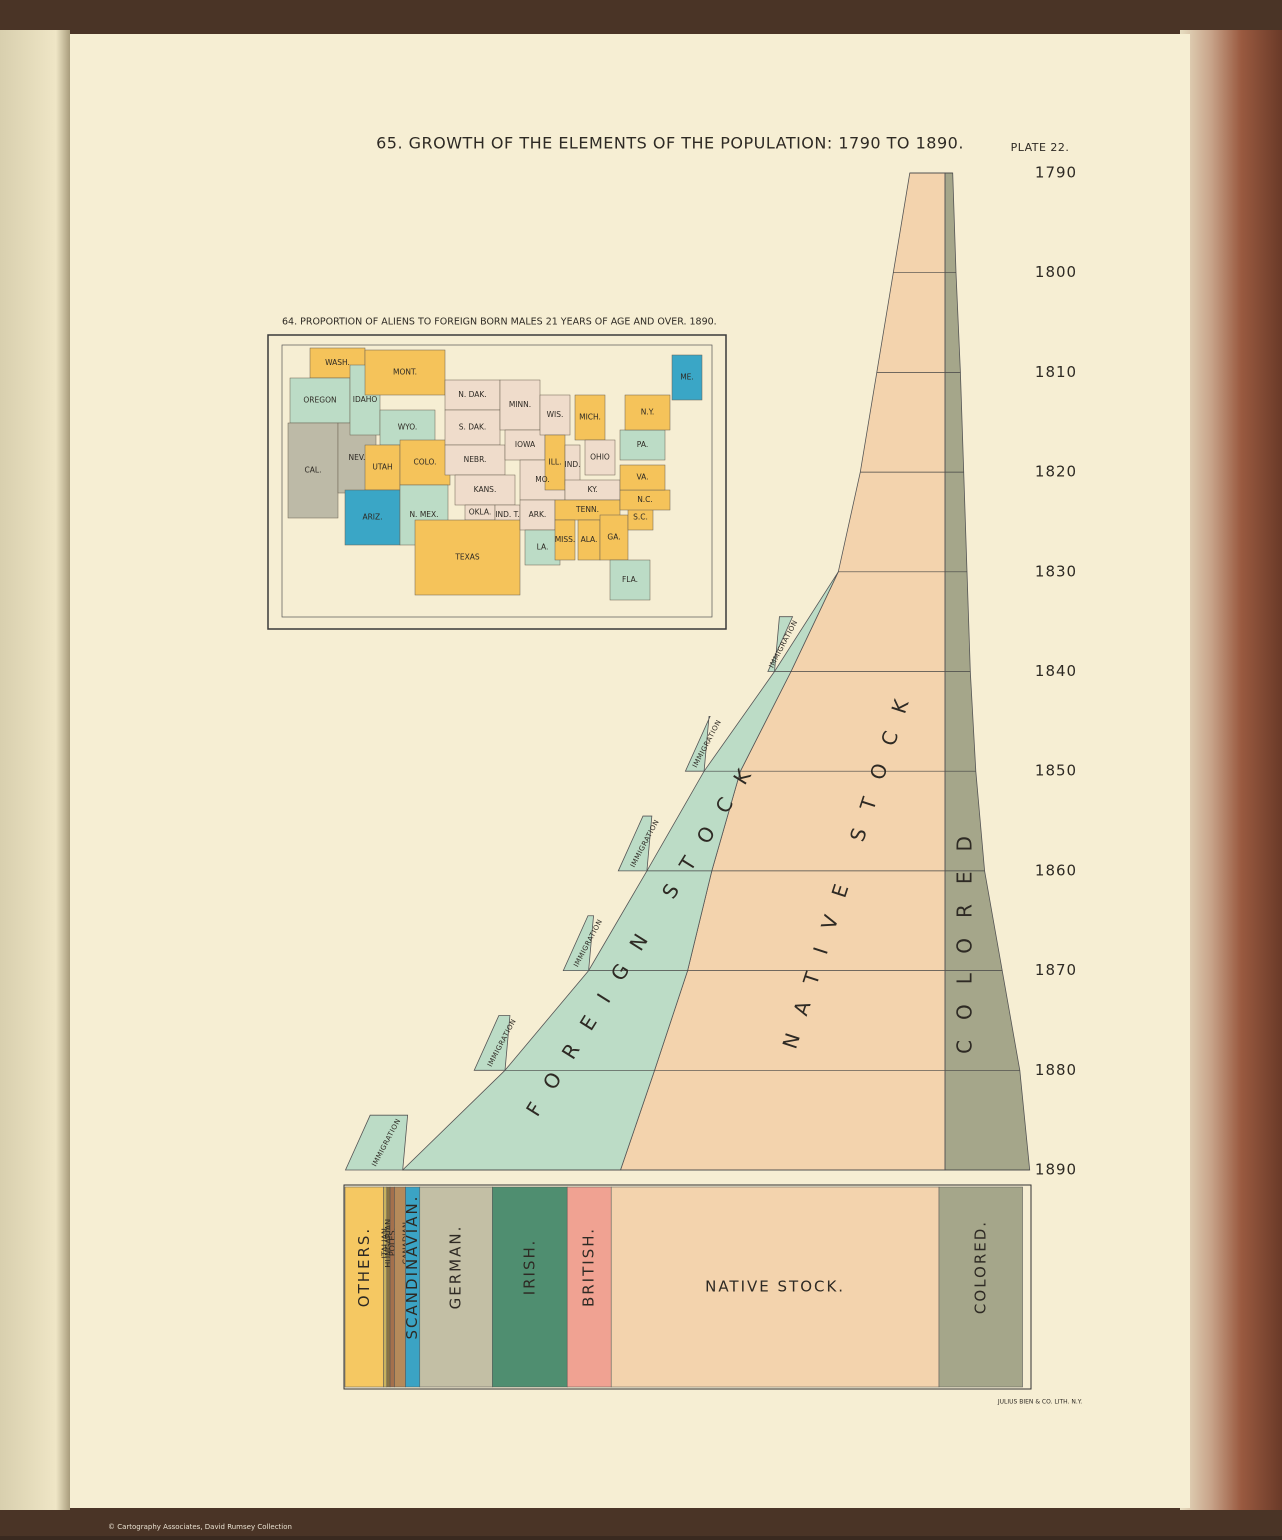  I want to click on state-label: PA., so click(642, 444).